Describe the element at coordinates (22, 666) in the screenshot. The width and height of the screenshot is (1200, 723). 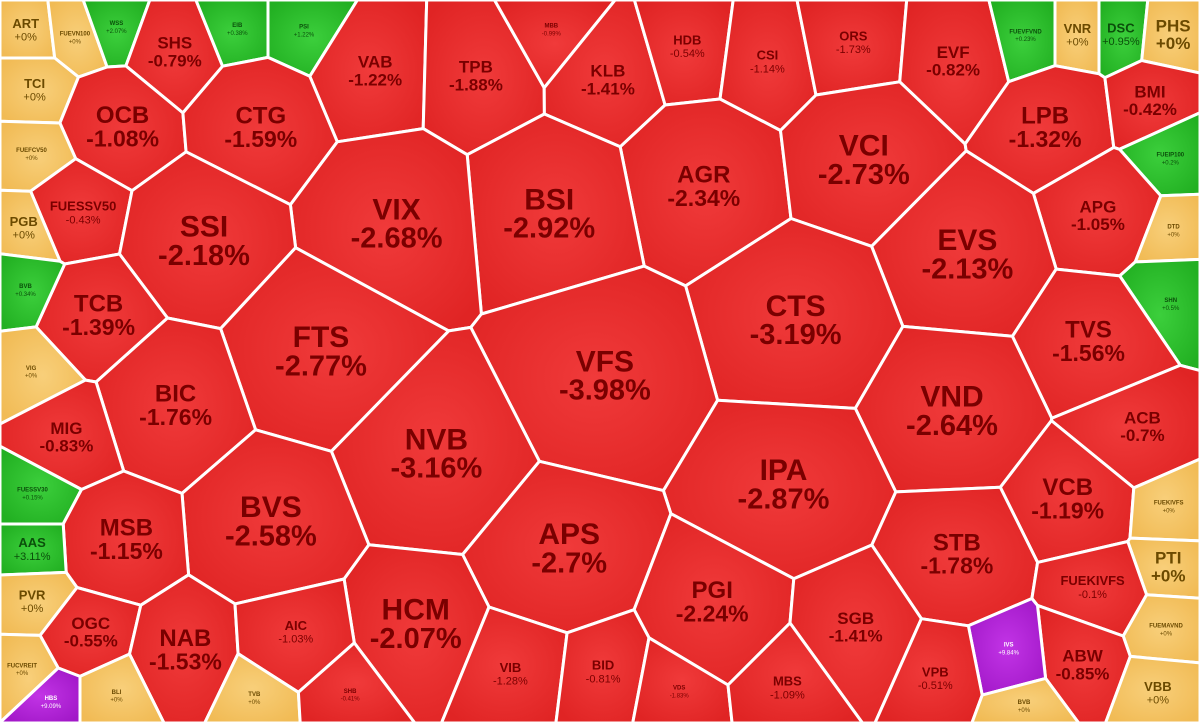
I see `label-ticker-fucvreit-68: FUCVREIT` at that location.